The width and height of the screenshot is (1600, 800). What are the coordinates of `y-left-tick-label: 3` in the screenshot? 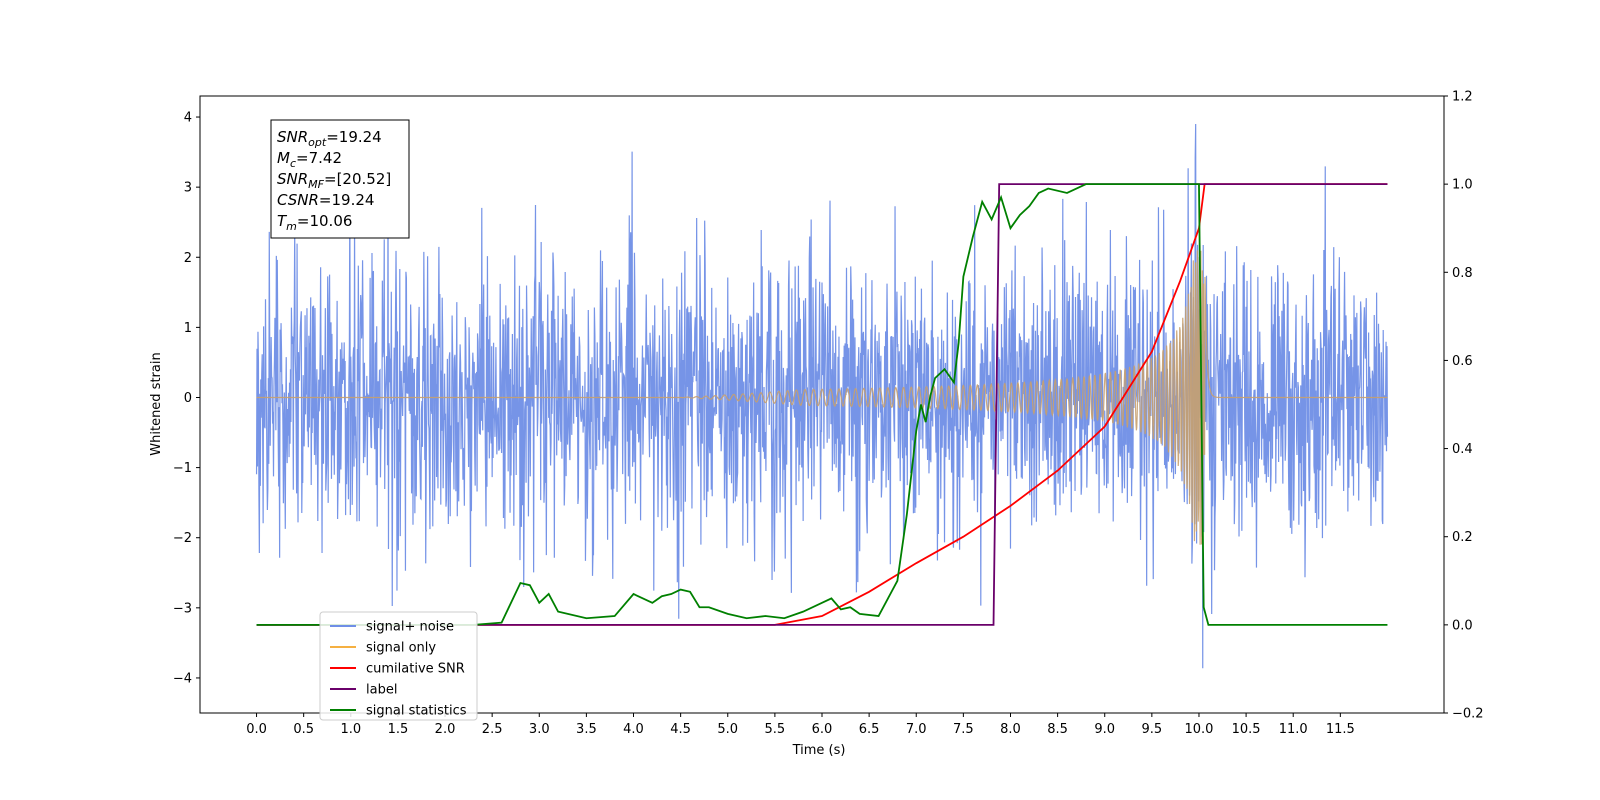 It's located at (188, 188).